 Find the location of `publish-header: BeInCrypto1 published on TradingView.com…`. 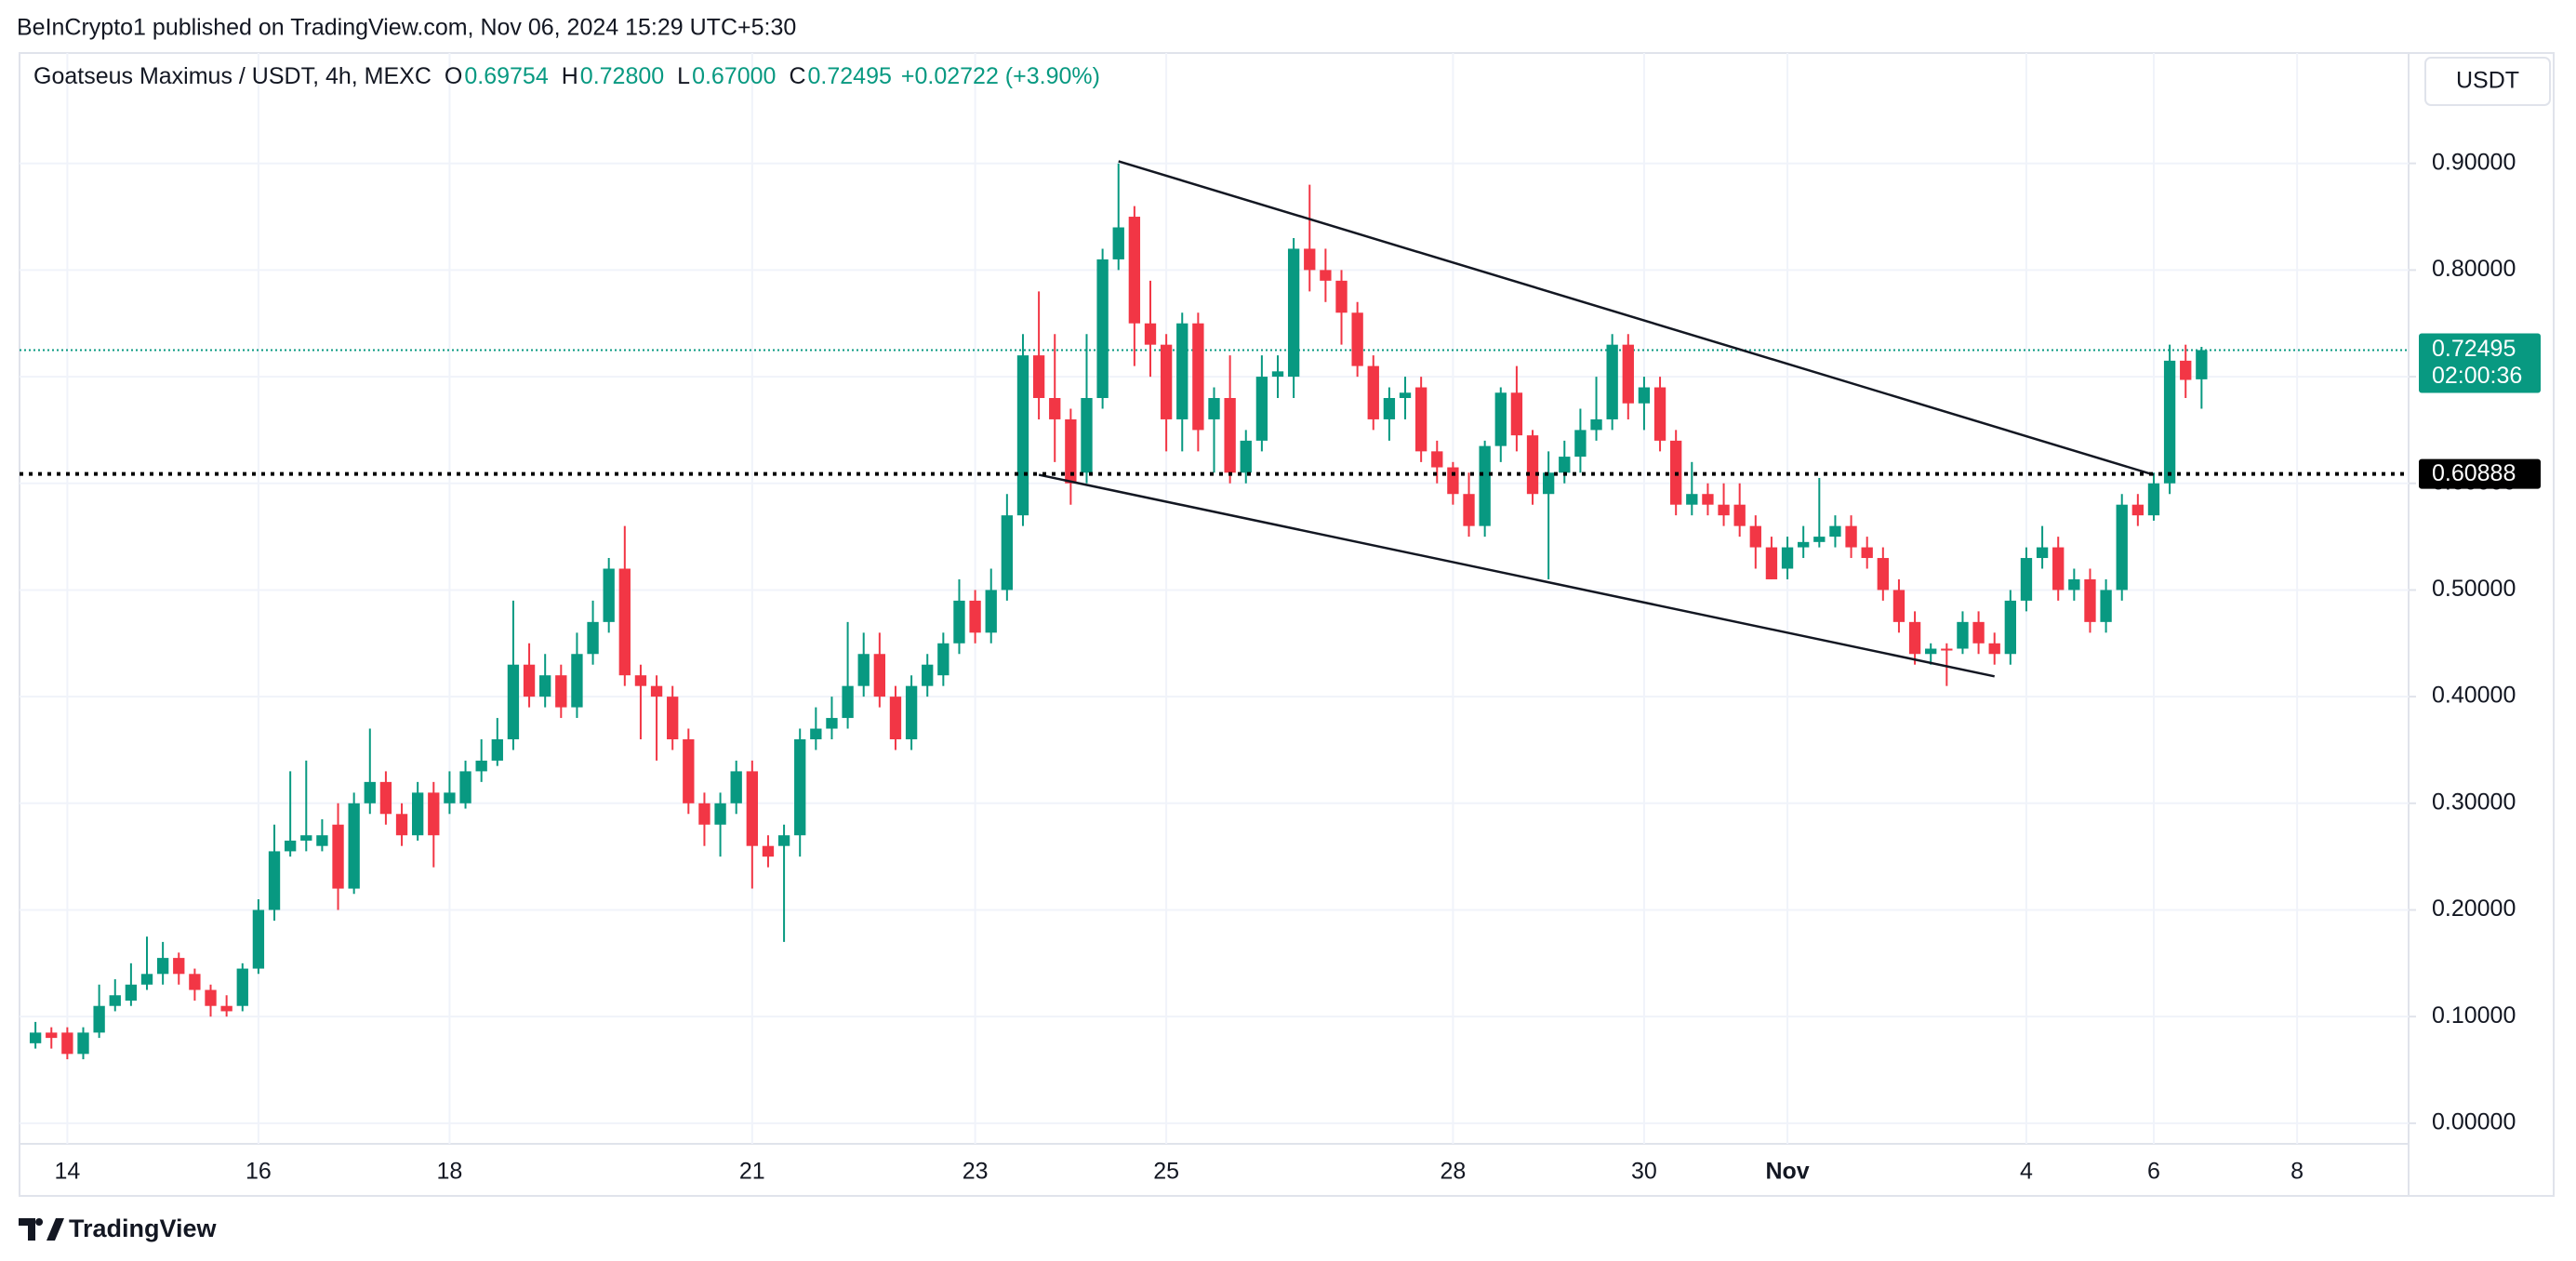

publish-header: BeInCrypto1 published on TradingView.com… is located at coordinates (406, 28).